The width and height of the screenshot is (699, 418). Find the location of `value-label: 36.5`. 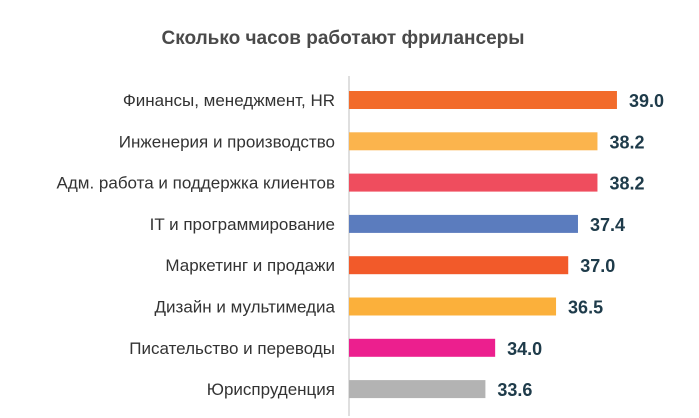

value-label: 36.5 is located at coordinates (585, 308).